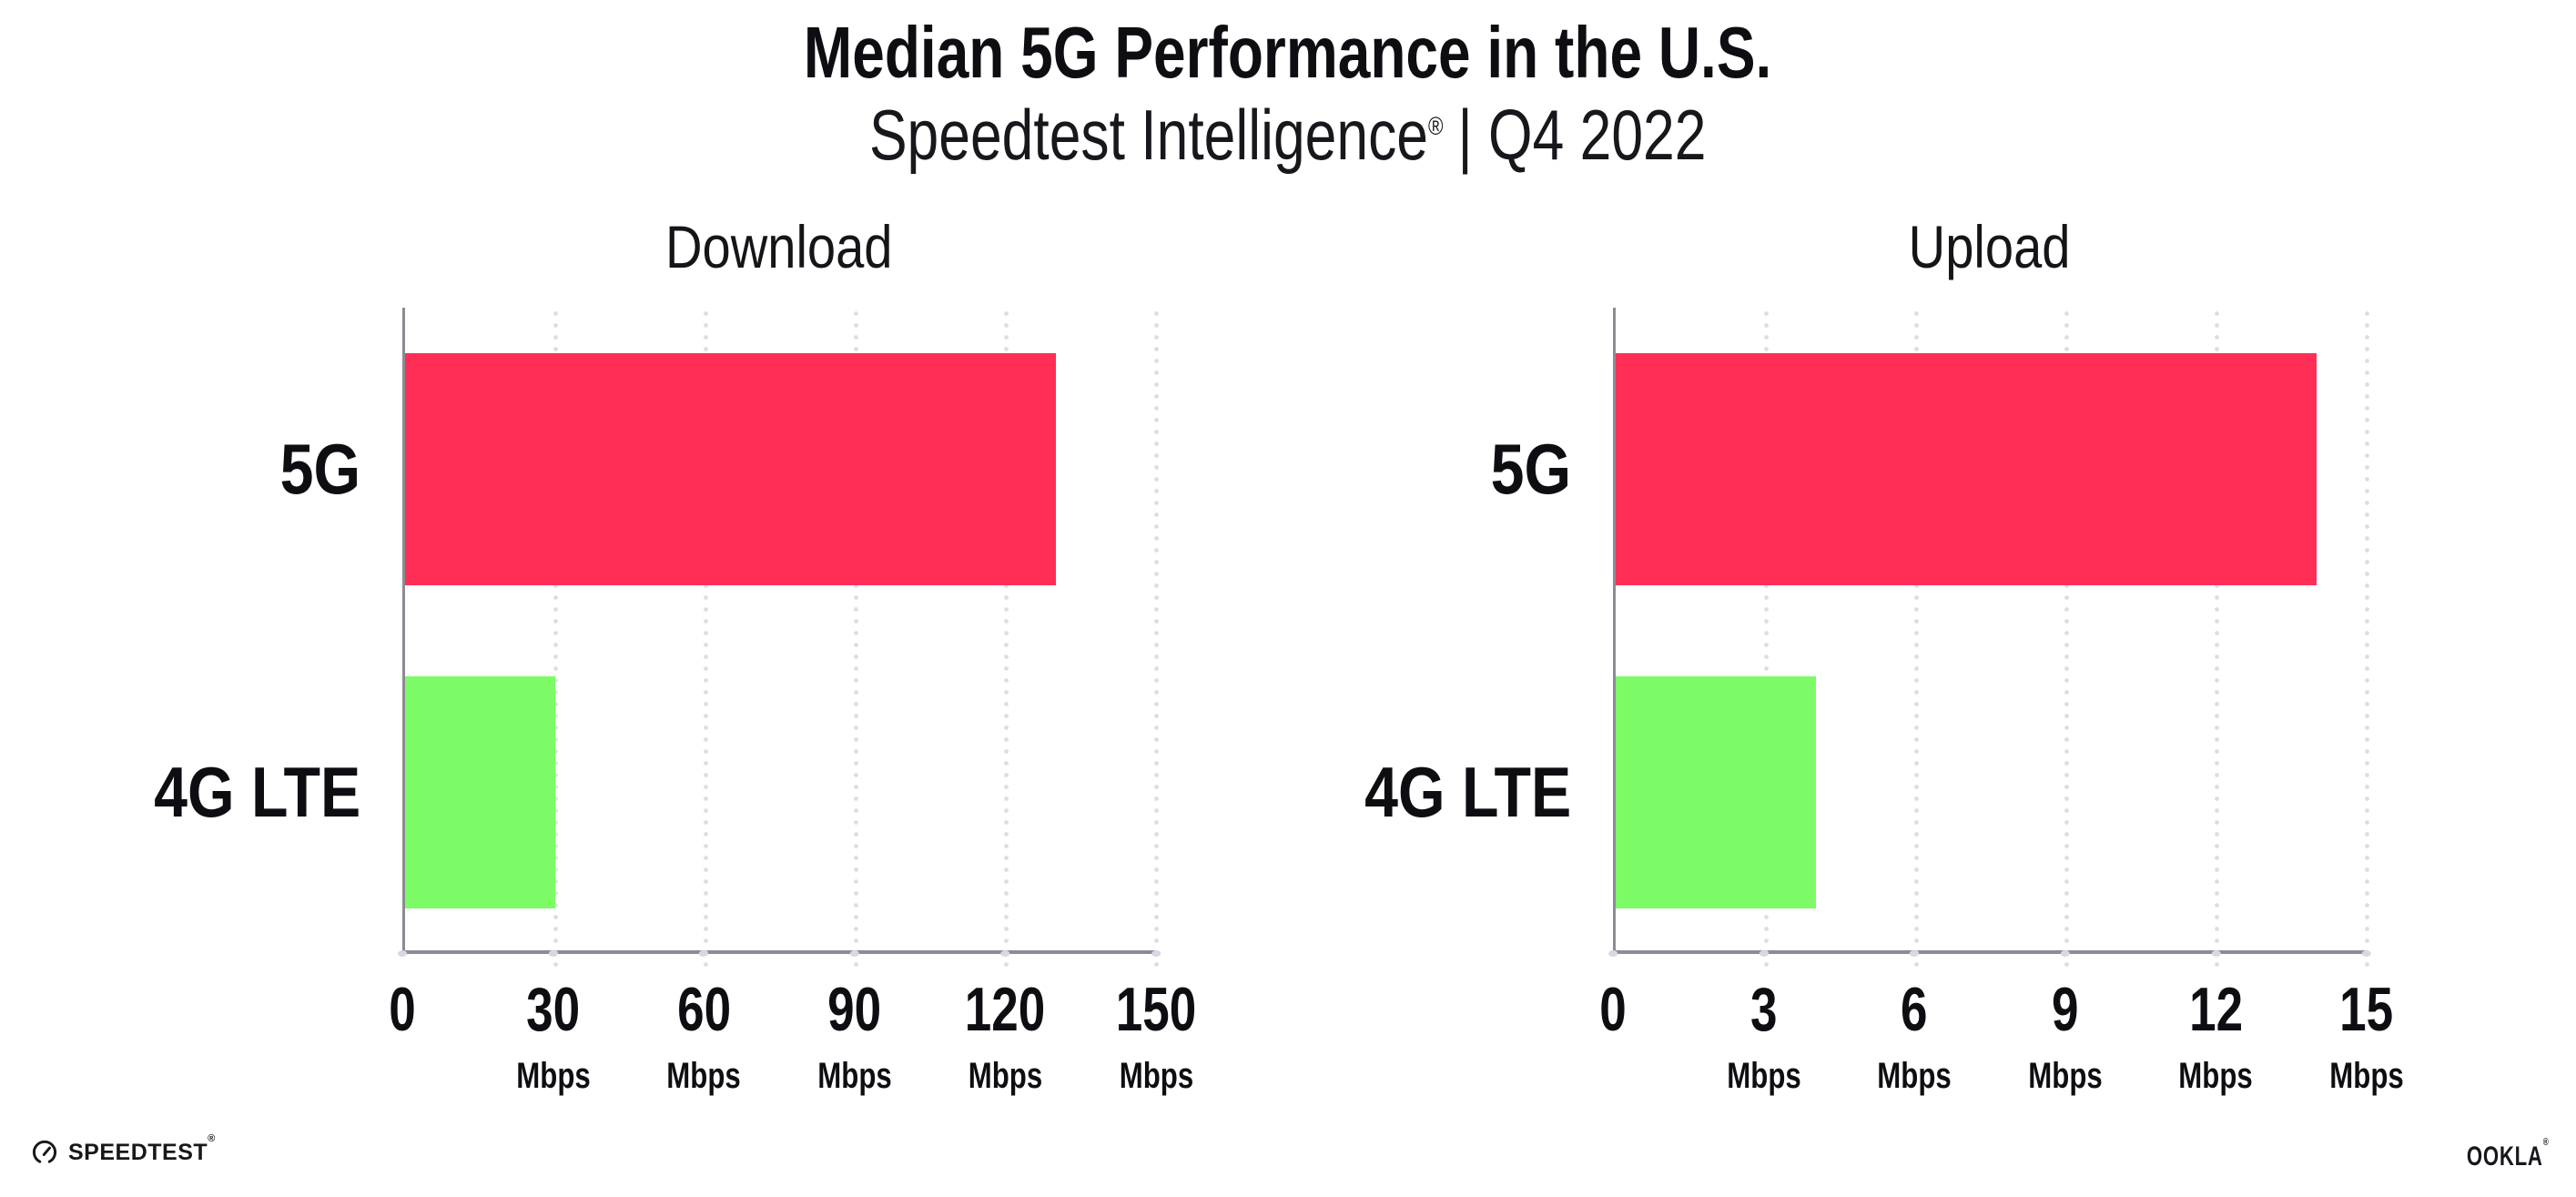  What do you see at coordinates (142, 1150) in the screenshot?
I see `speedtest-wordmark: SPEEDTEST®` at bounding box center [142, 1150].